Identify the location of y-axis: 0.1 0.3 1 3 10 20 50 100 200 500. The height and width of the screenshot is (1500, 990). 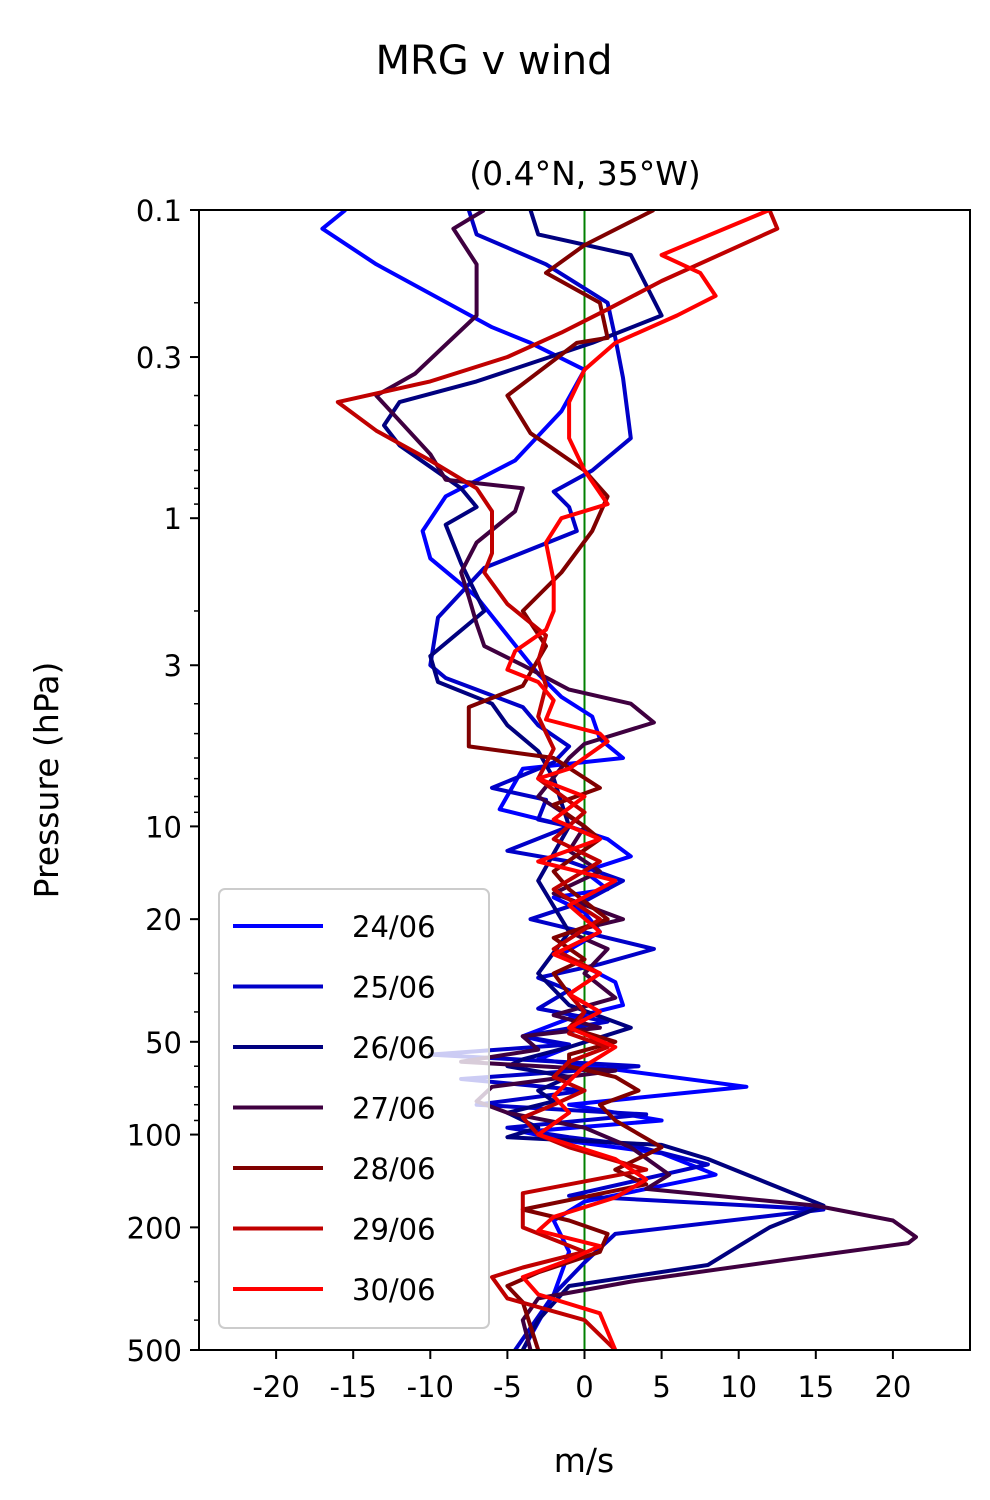
(163, 781).